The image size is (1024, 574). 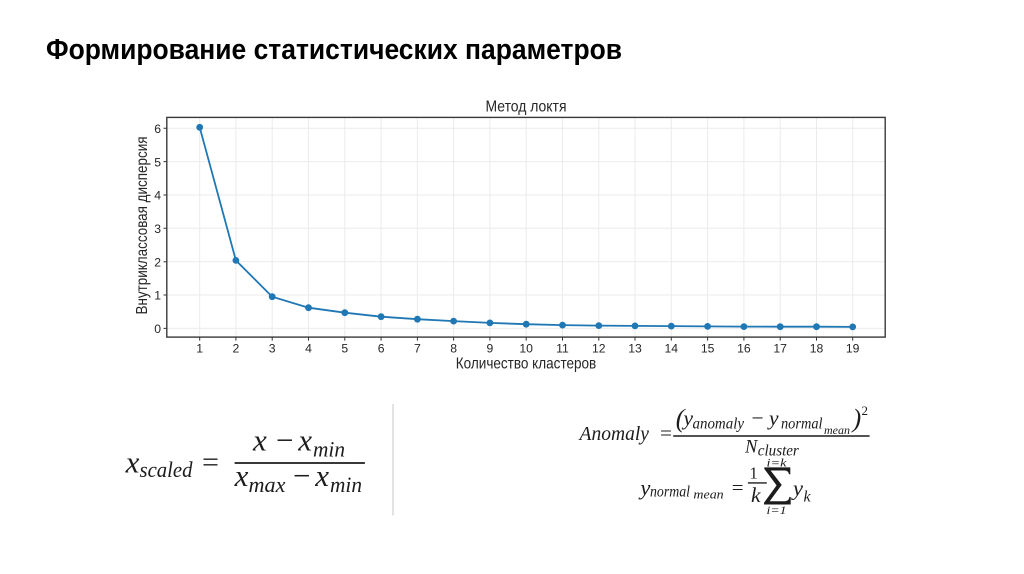 I want to click on svg-text: N, so click(x=751, y=447).